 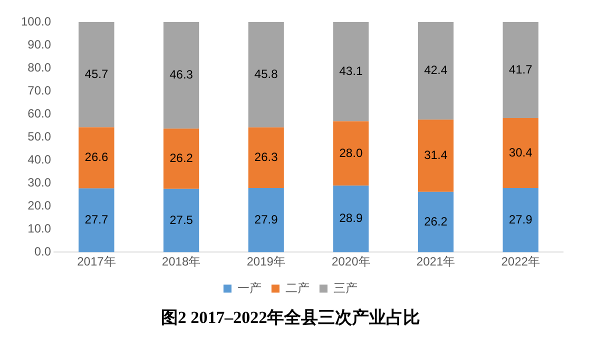 What do you see at coordinates (40, 228) in the screenshot?
I see `y-tick-label: 10.0` at bounding box center [40, 228].